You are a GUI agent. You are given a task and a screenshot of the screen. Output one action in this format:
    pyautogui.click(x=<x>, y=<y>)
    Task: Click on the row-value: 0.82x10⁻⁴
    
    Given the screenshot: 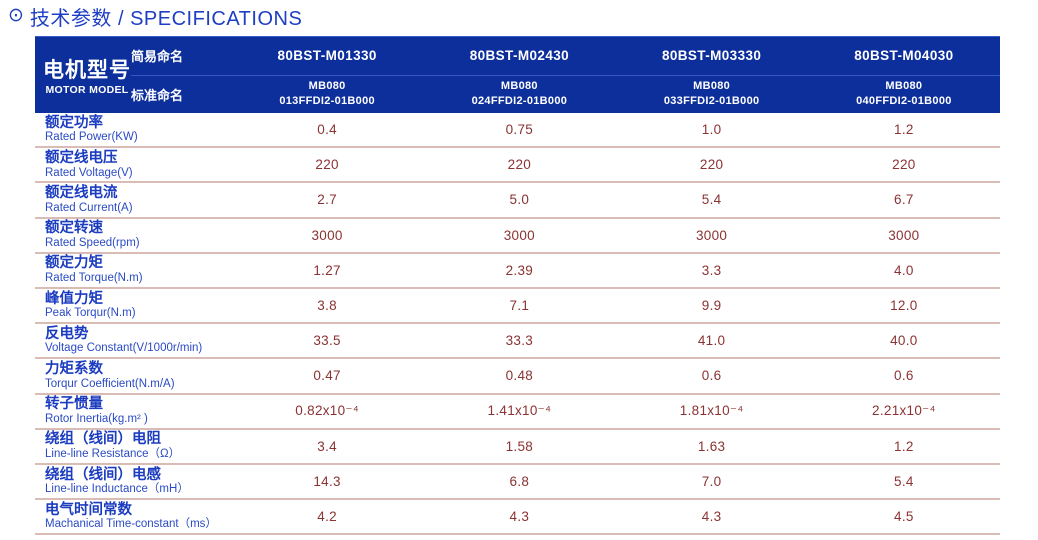 What is the action you would take?
    pyautogui.click(x=327, y=411)
    